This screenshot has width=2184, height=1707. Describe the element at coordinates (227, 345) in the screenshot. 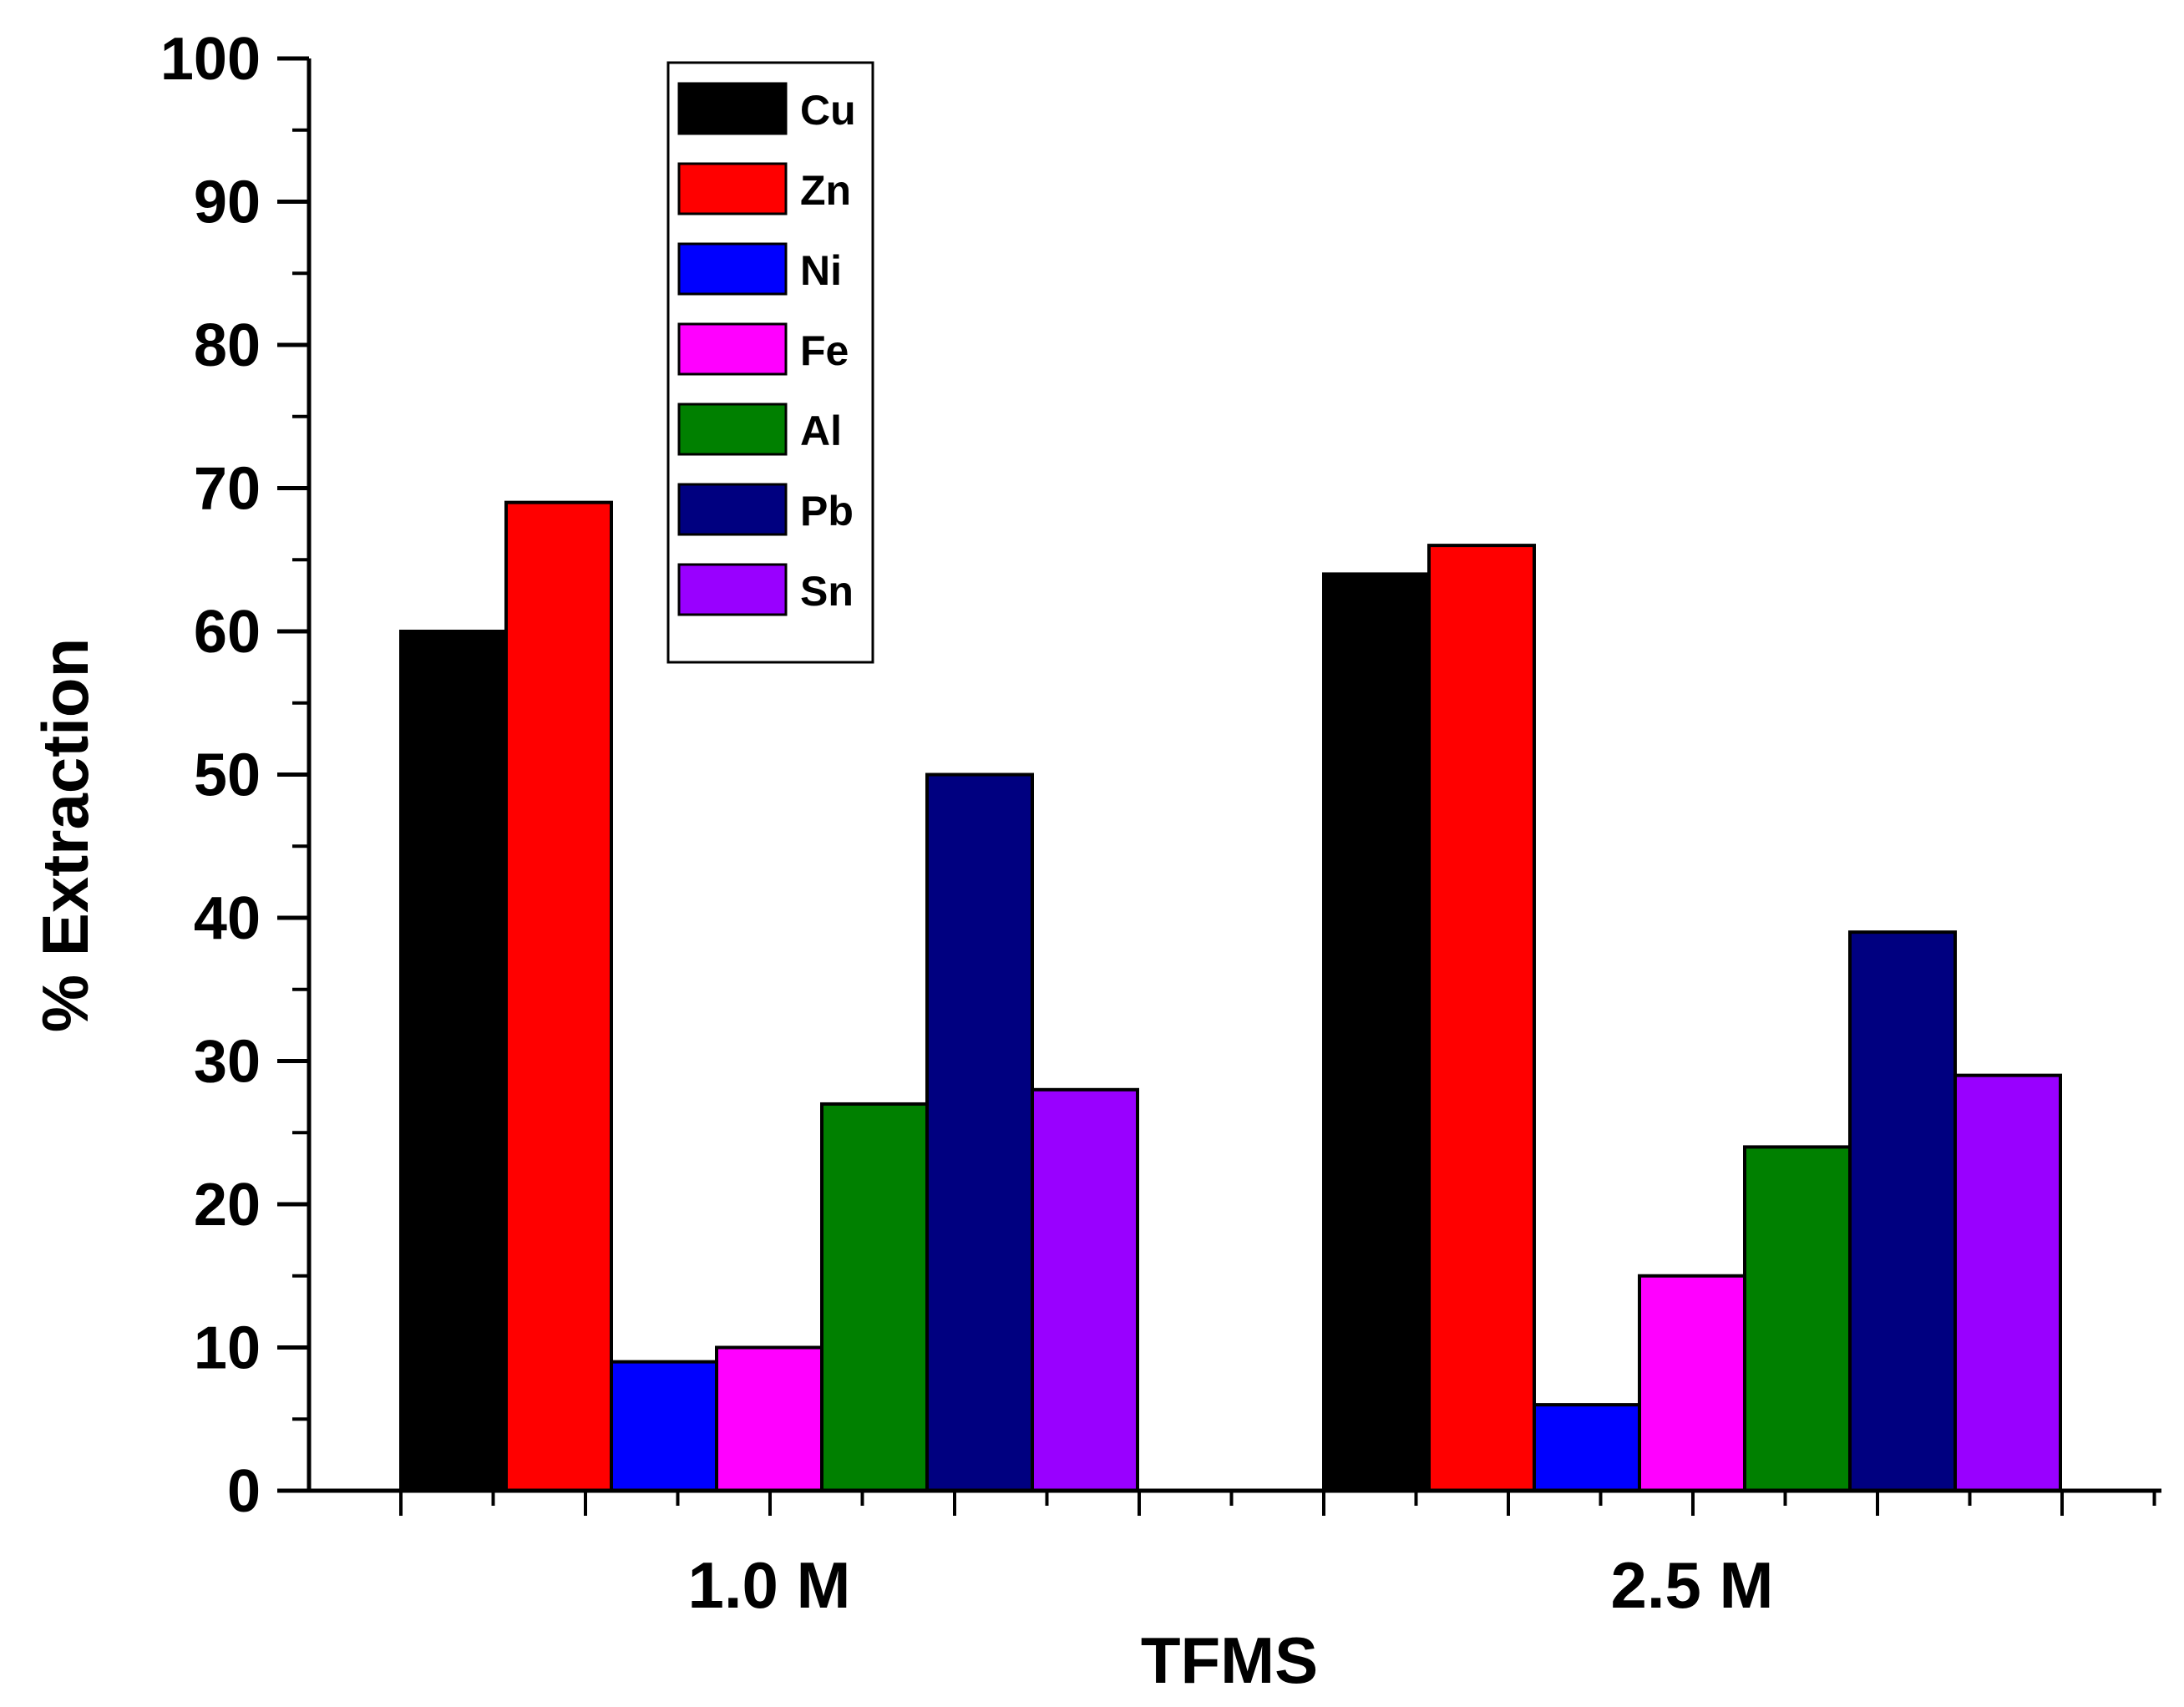

I see `y-tick-label: 80` at that location.